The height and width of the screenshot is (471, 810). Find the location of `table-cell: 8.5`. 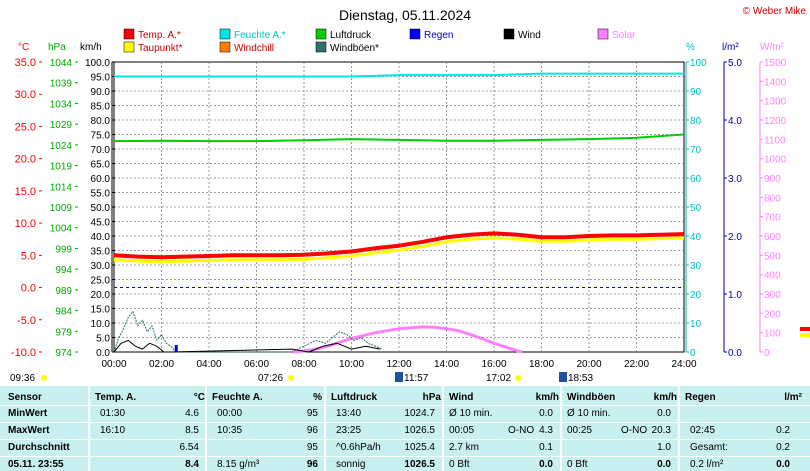

table-cell: 8.5 is located at coordinates (192, 430).